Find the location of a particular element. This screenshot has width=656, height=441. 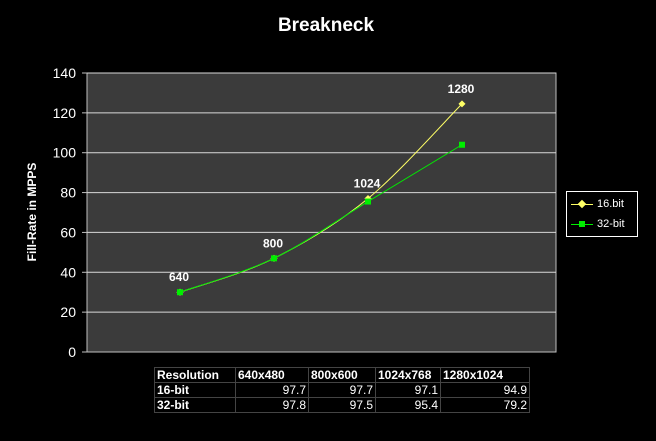

y-tick-label: 120 is located at coordinates (65, 113).